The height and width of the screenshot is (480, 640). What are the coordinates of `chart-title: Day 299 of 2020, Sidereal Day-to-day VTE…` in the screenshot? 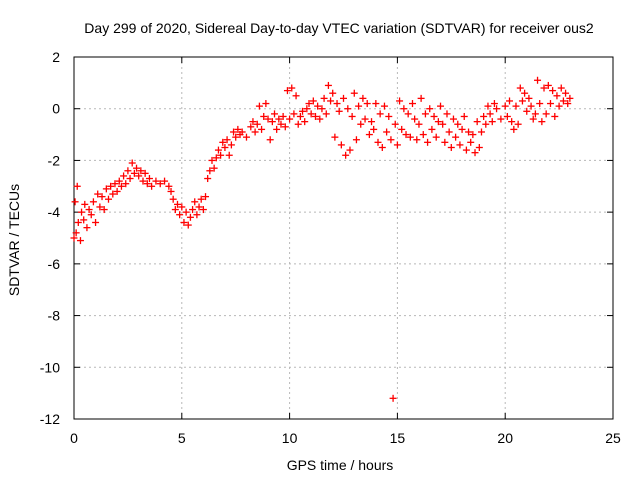 It's located at (339, 28).